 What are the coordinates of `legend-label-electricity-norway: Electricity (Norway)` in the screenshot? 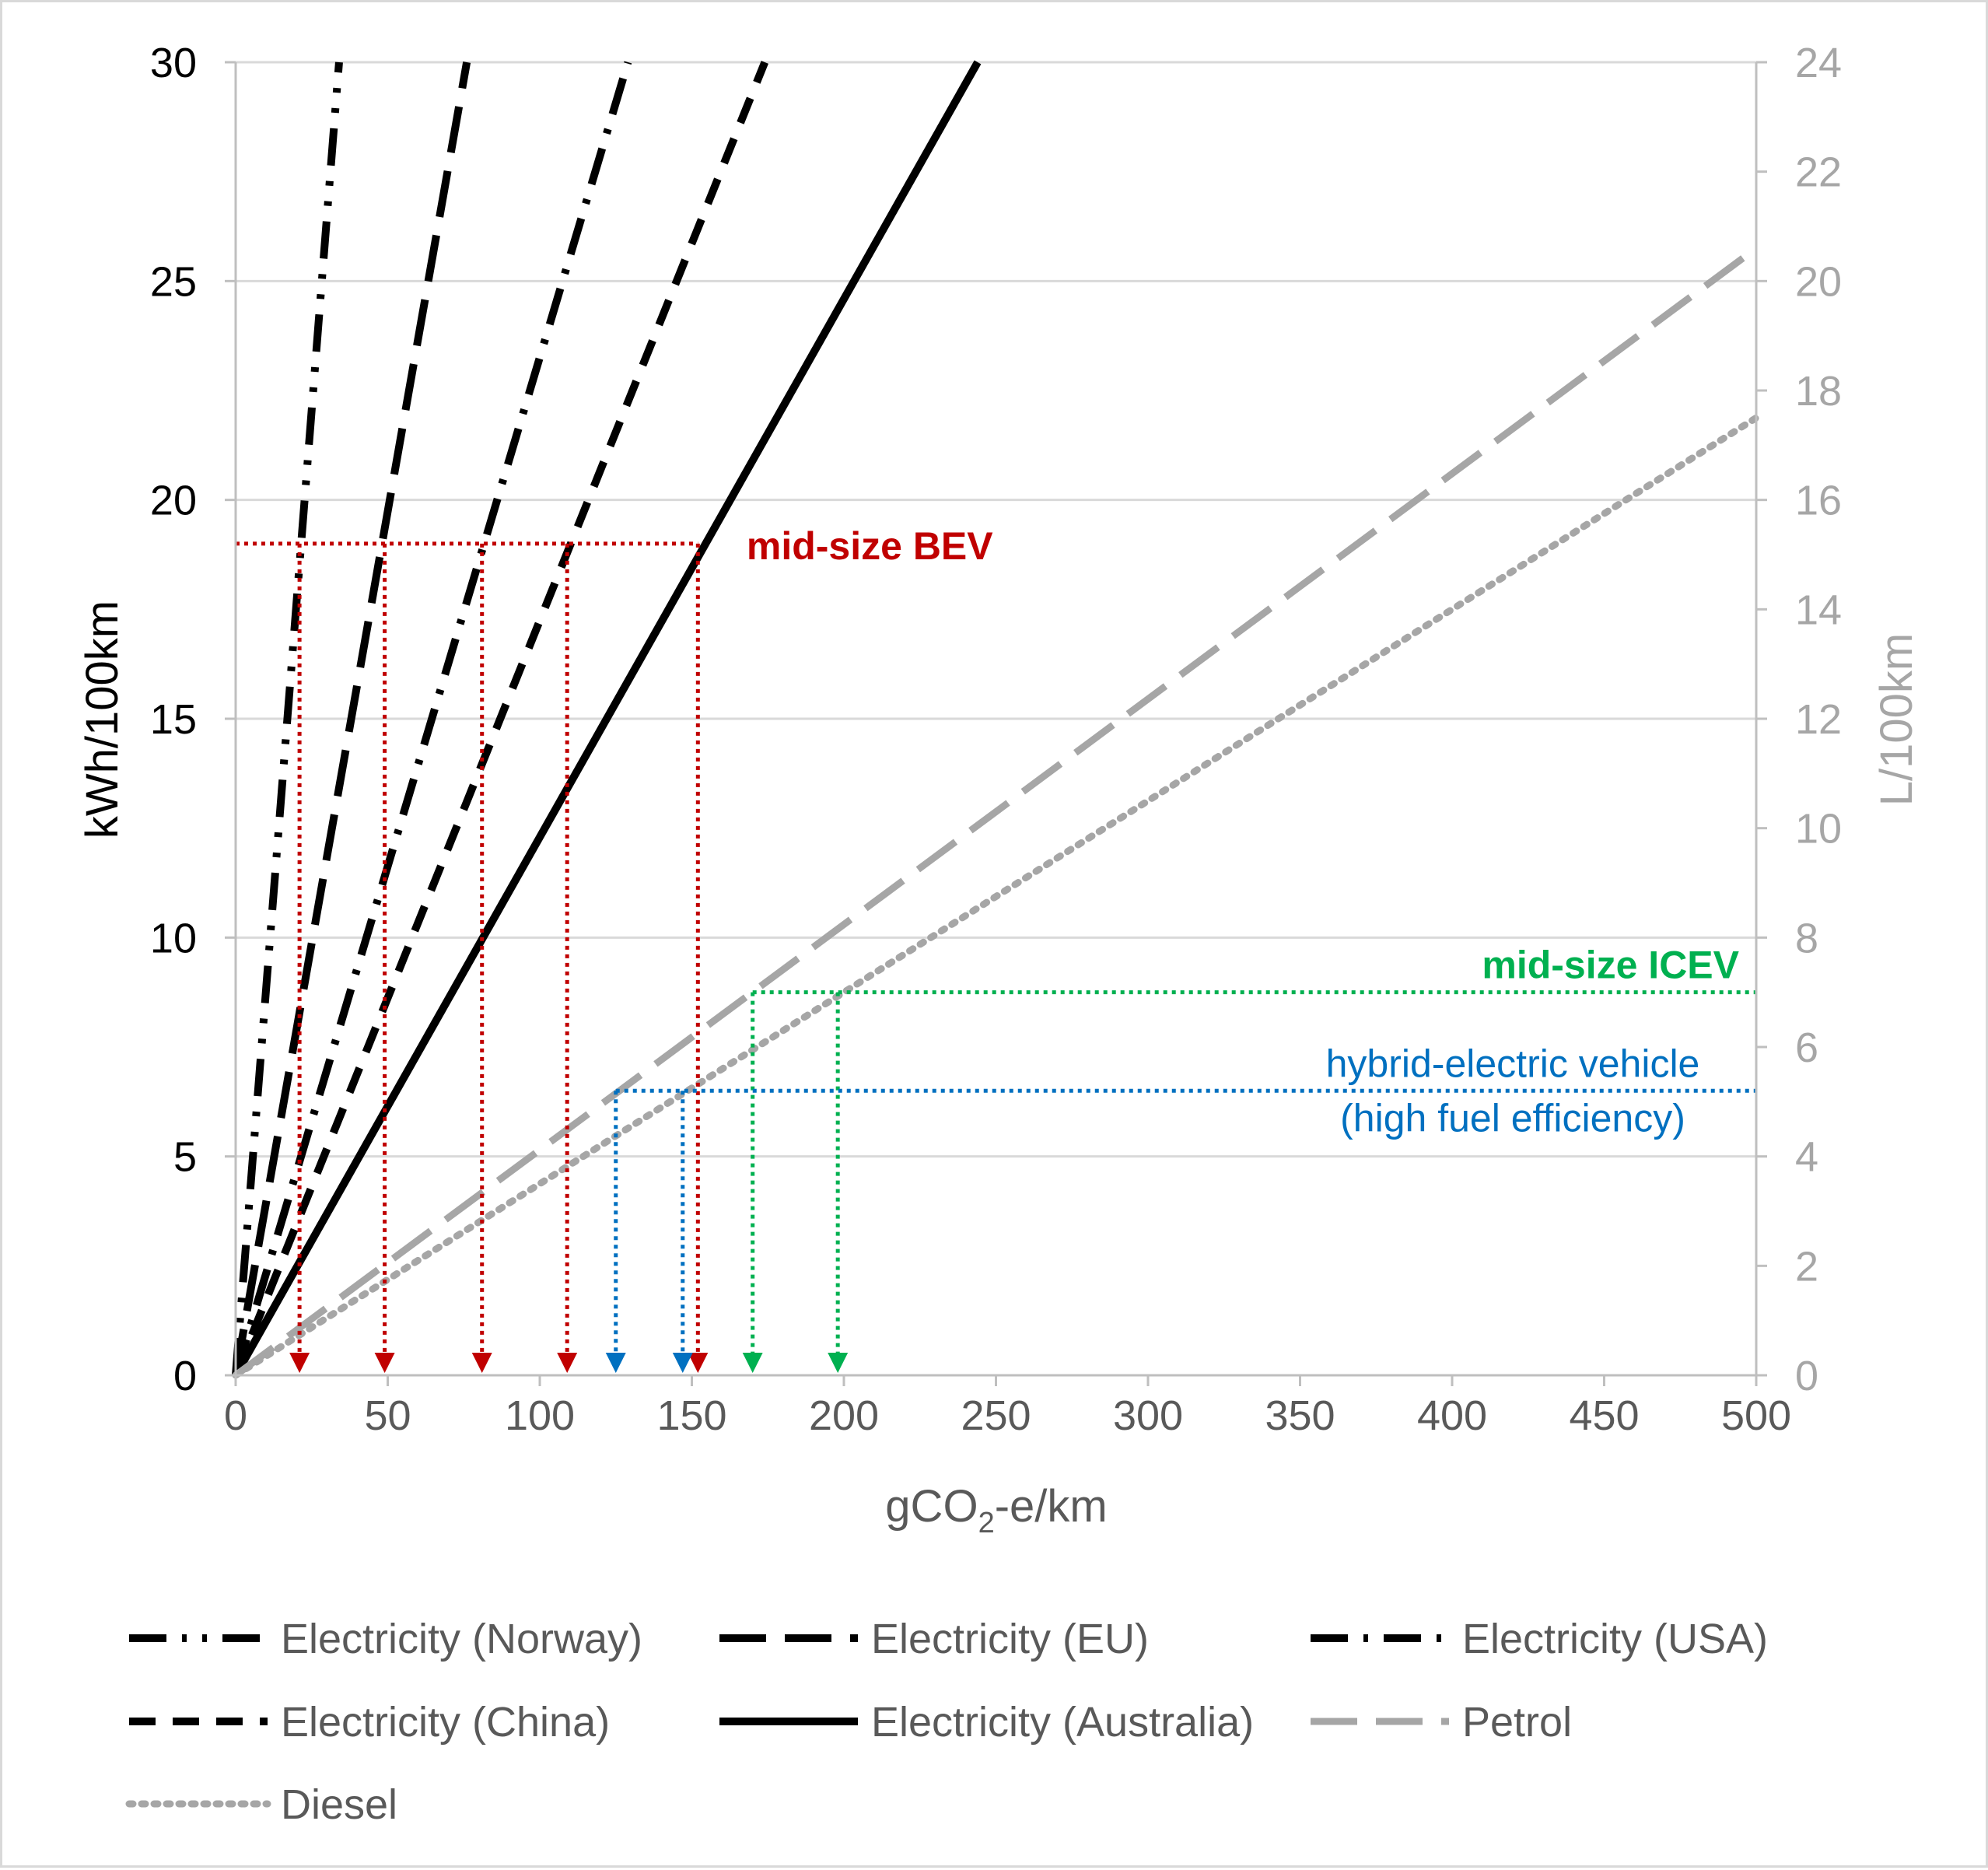 It's located at (462, 1639).